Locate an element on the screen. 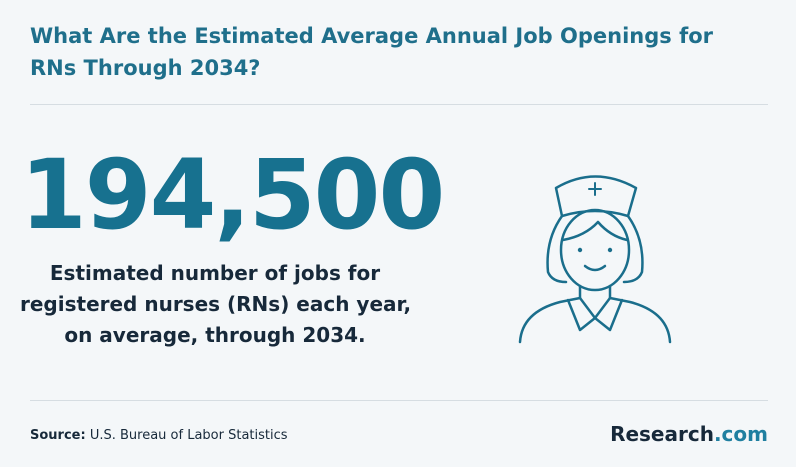  stat-value: 194,500 is located at coordinates (232, 195).